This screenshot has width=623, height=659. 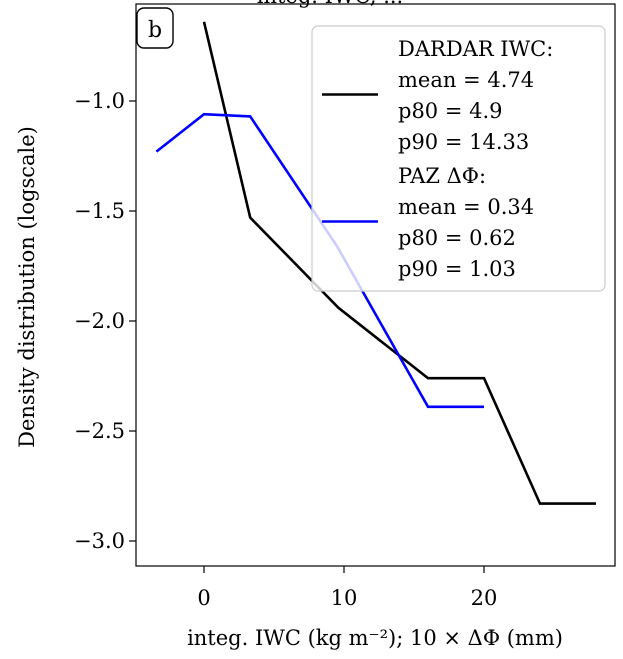 I want to click on panel-badge-box, so click(x=155, y=28).